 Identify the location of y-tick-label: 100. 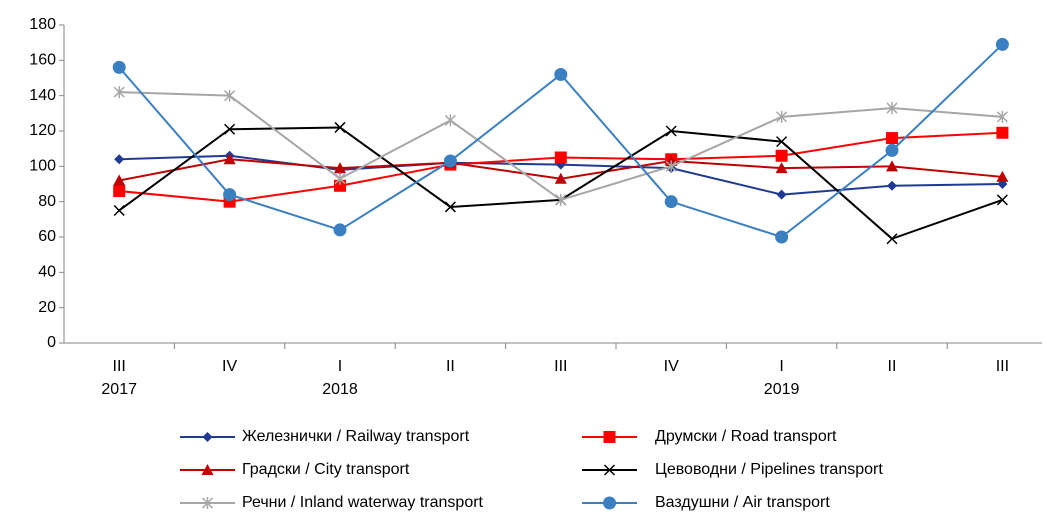
(42, 166).